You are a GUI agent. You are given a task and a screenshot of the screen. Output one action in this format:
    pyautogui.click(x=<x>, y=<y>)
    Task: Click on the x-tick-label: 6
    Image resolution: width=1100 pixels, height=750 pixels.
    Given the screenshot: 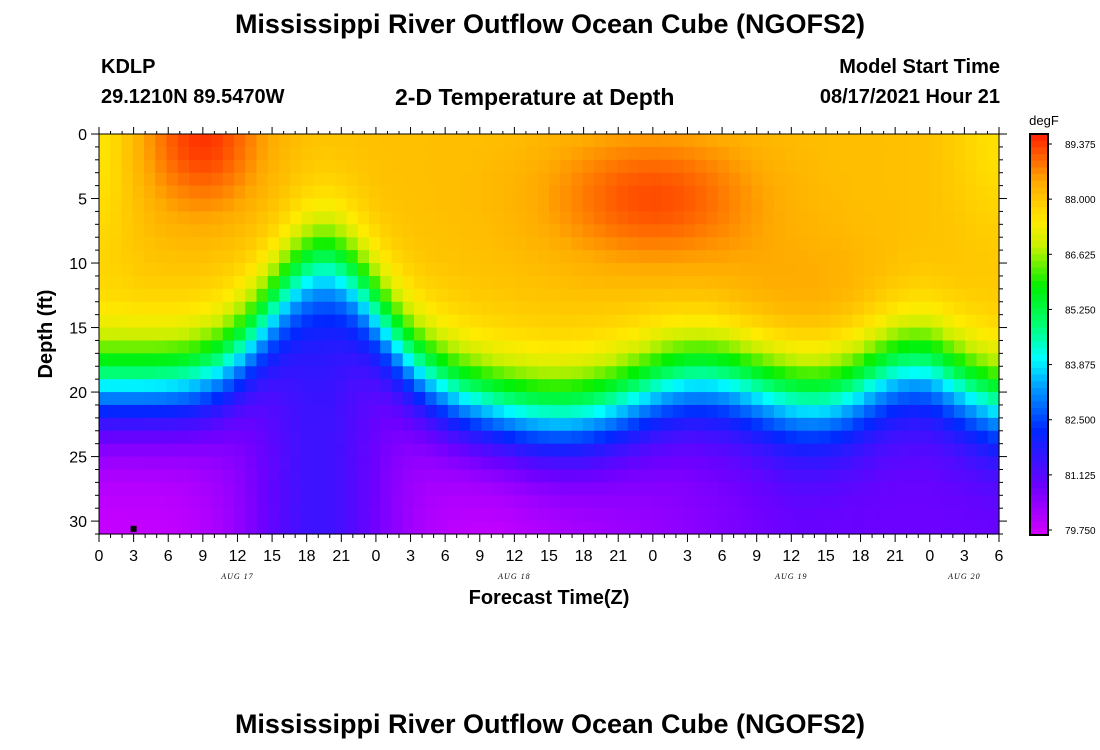 What is the action you would take?
    pyautogui.click(x=722, y=556)
    